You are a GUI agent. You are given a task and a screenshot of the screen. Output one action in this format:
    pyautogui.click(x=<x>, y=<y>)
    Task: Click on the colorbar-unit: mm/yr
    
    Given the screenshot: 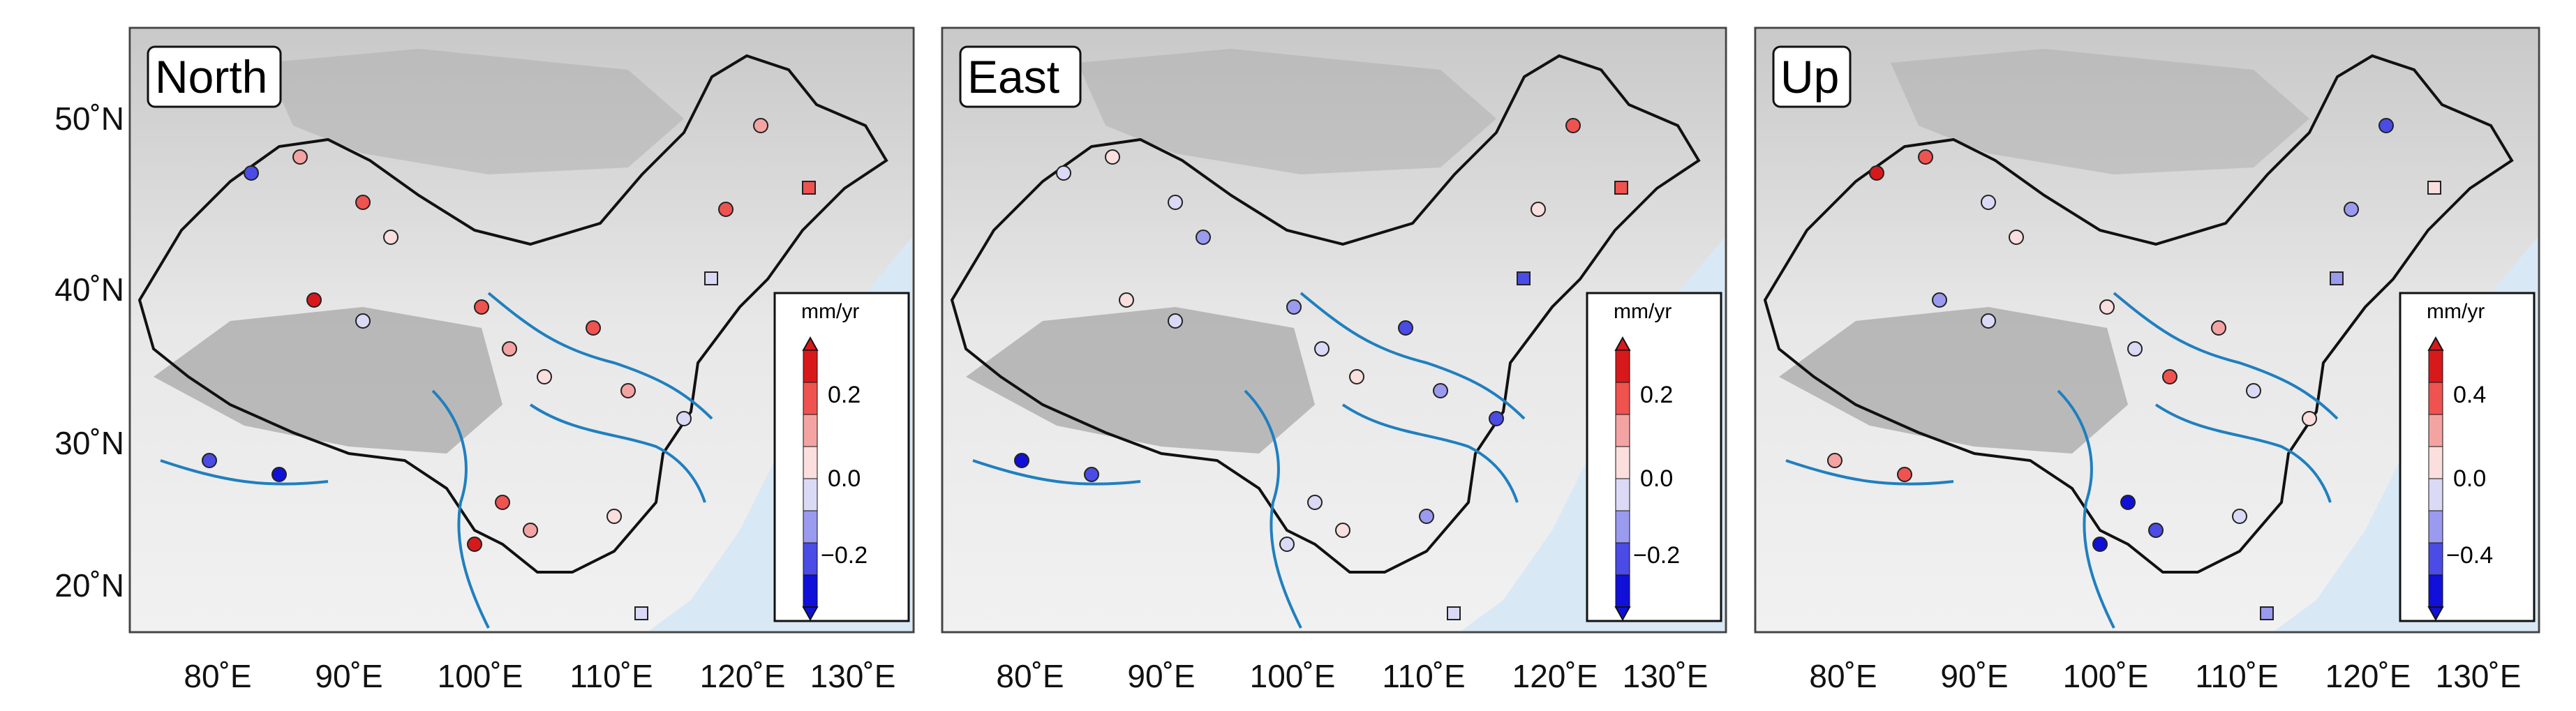 What is the action you would take?
    pyautogui.click(x=830, y=311)
    